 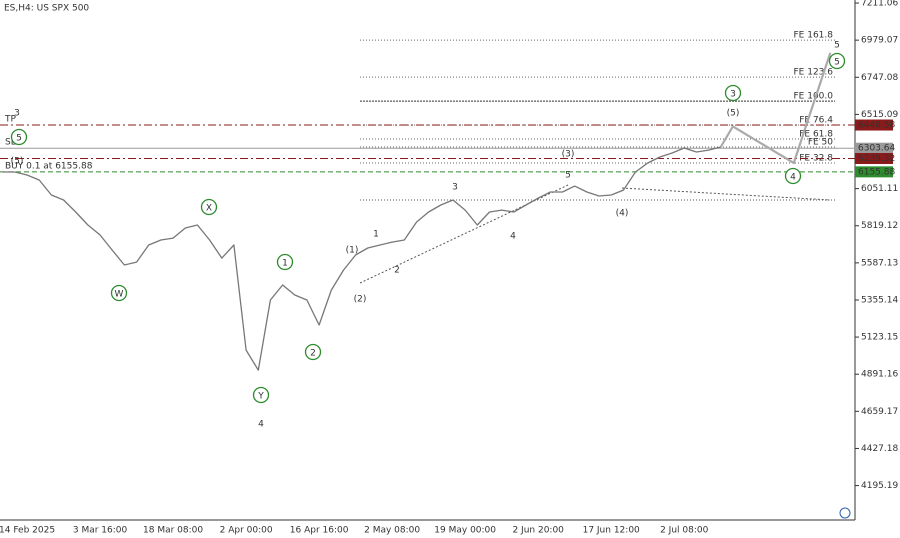 What do you see at coordinates (10, 120) in the screenshot?
I see `price-level-label: TP` at bounding box center [10, 120].